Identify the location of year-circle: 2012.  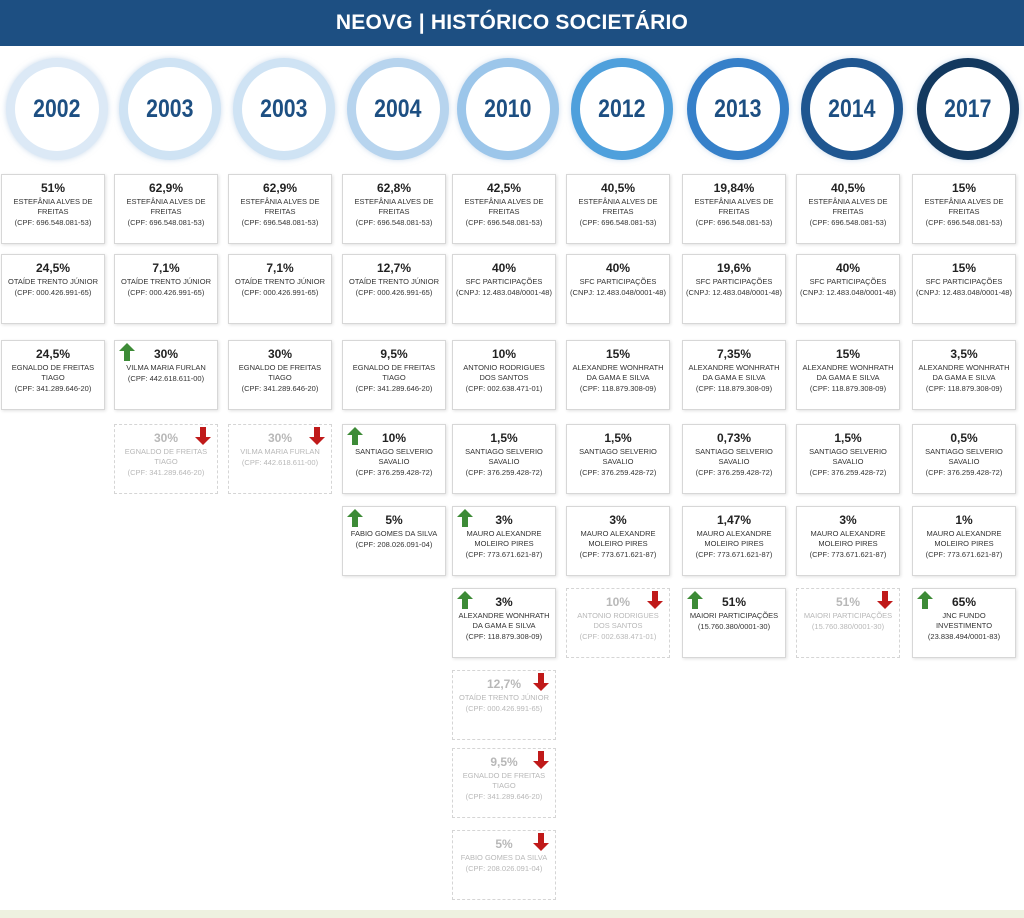
(622, 109).